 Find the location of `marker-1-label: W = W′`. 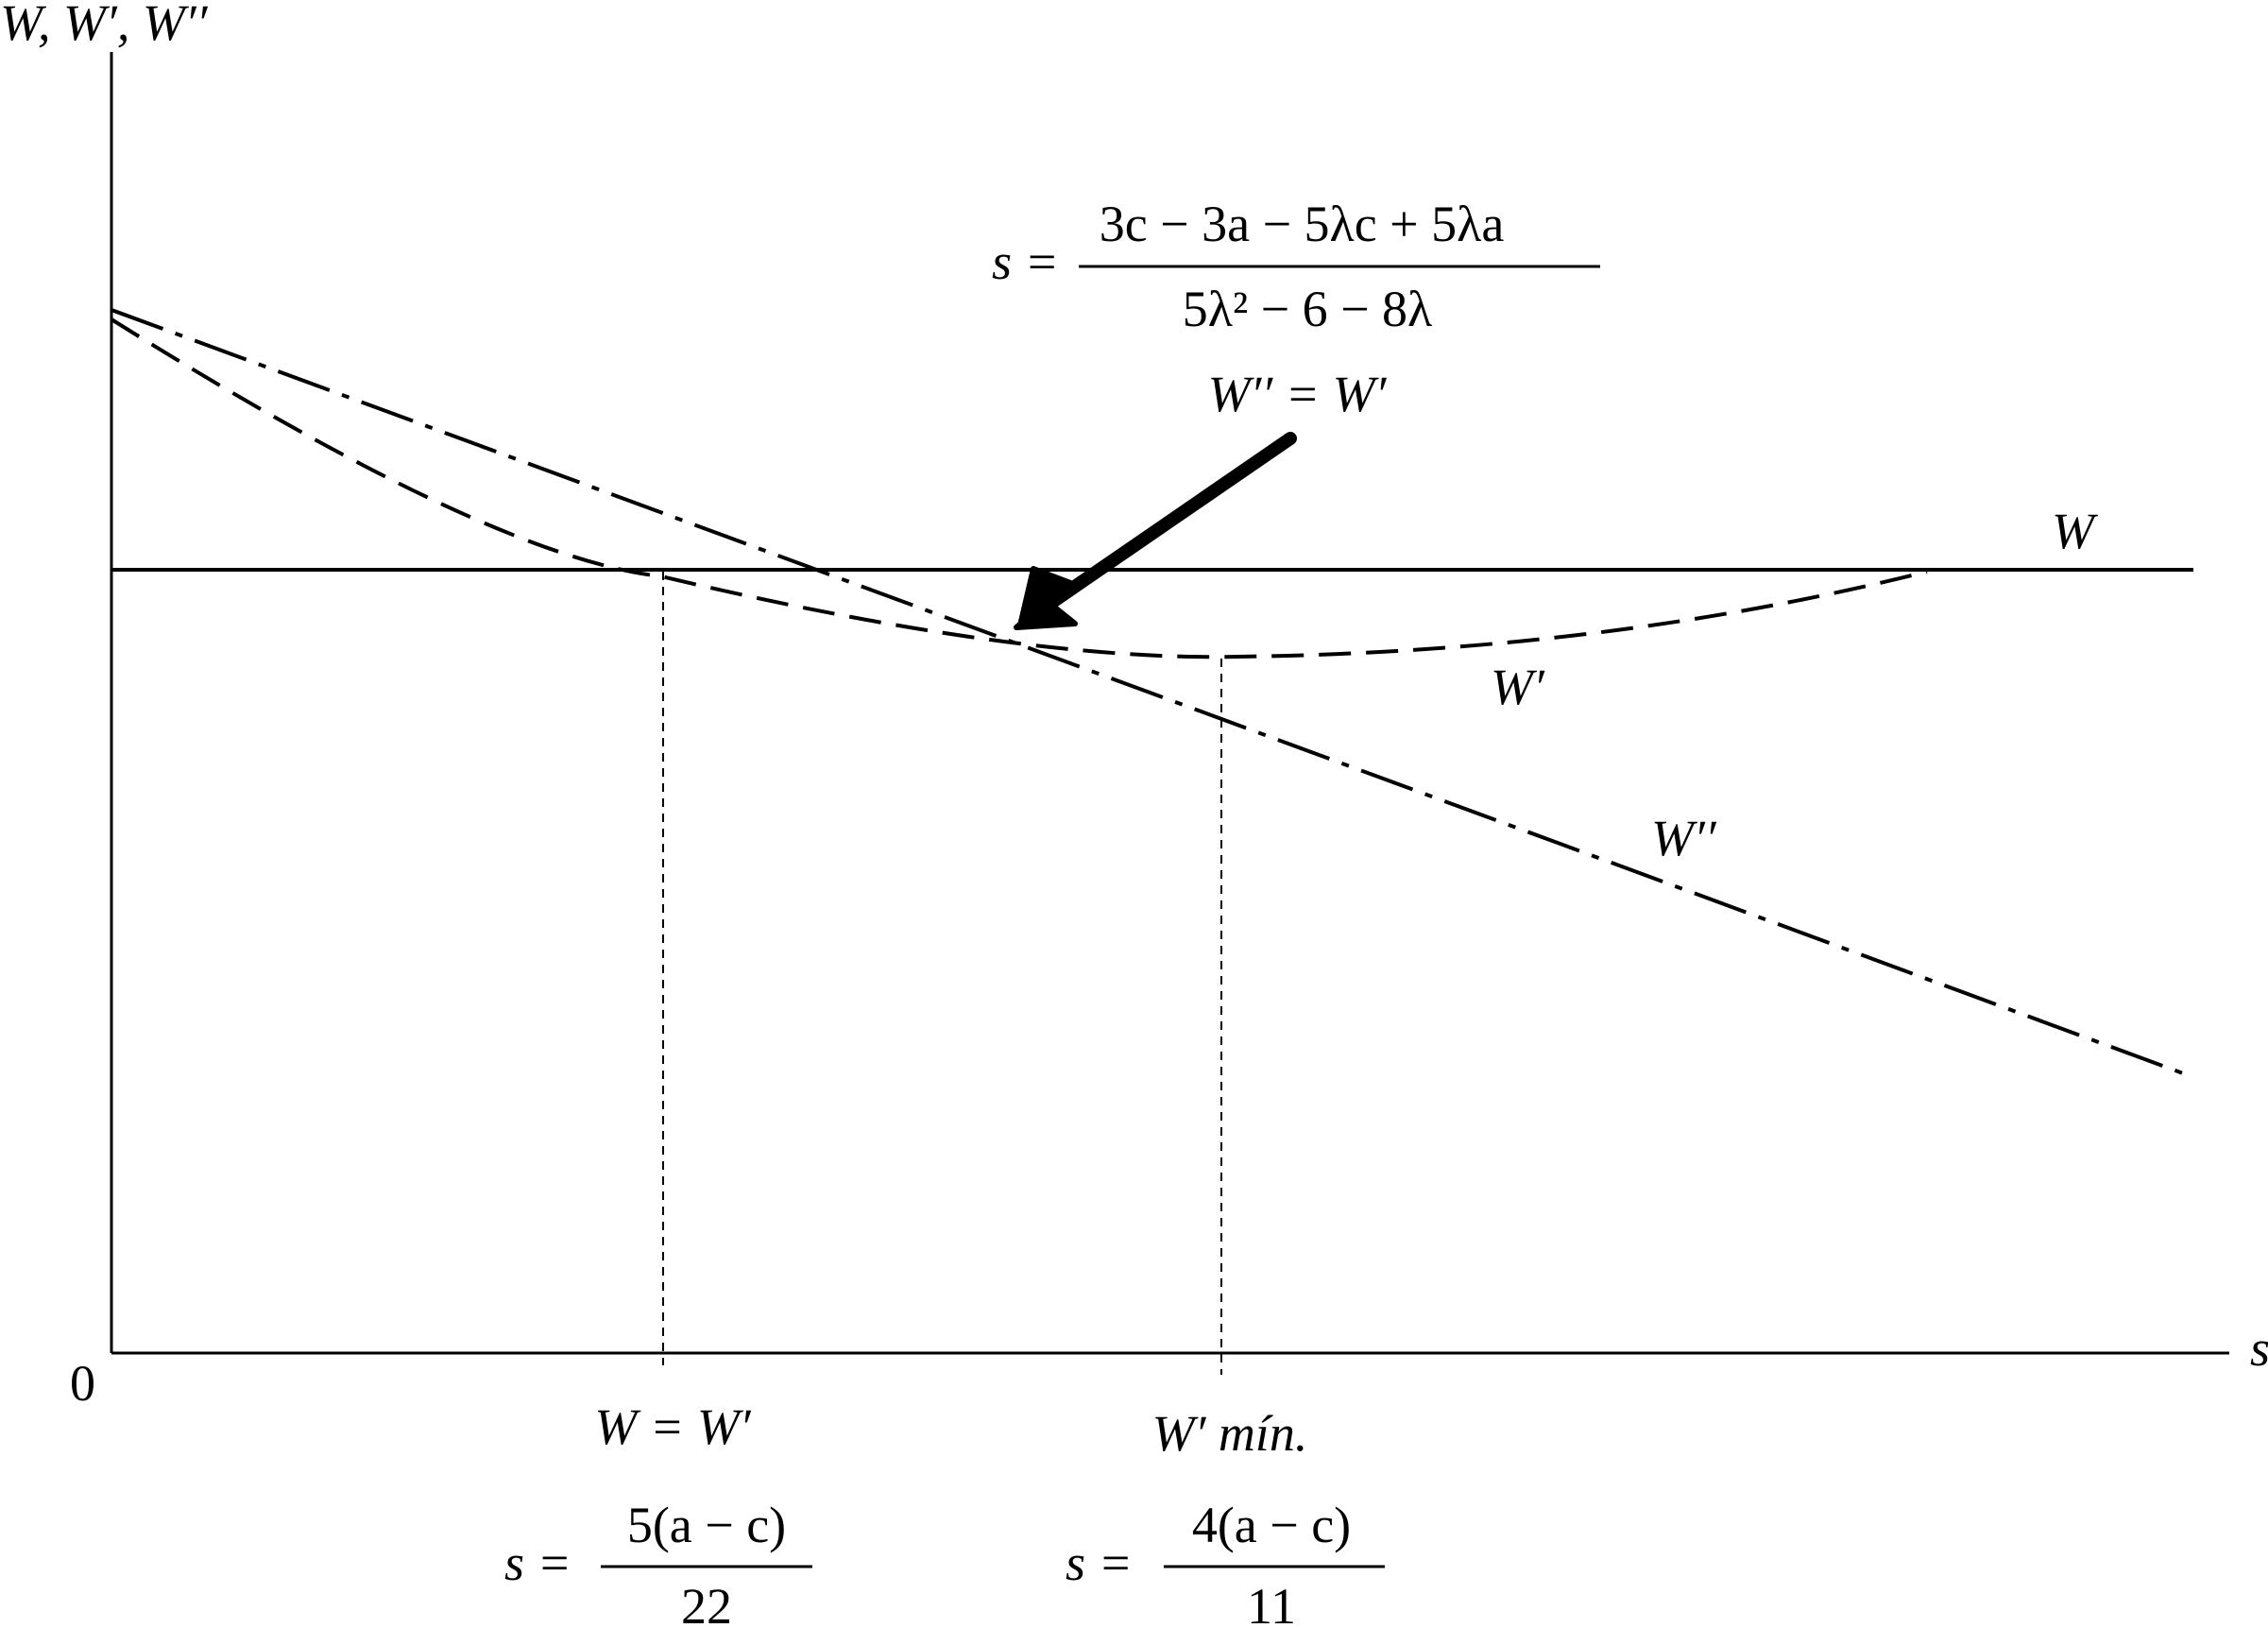

marker-1-label: W = W′ is located at coordinates (673, 1427).